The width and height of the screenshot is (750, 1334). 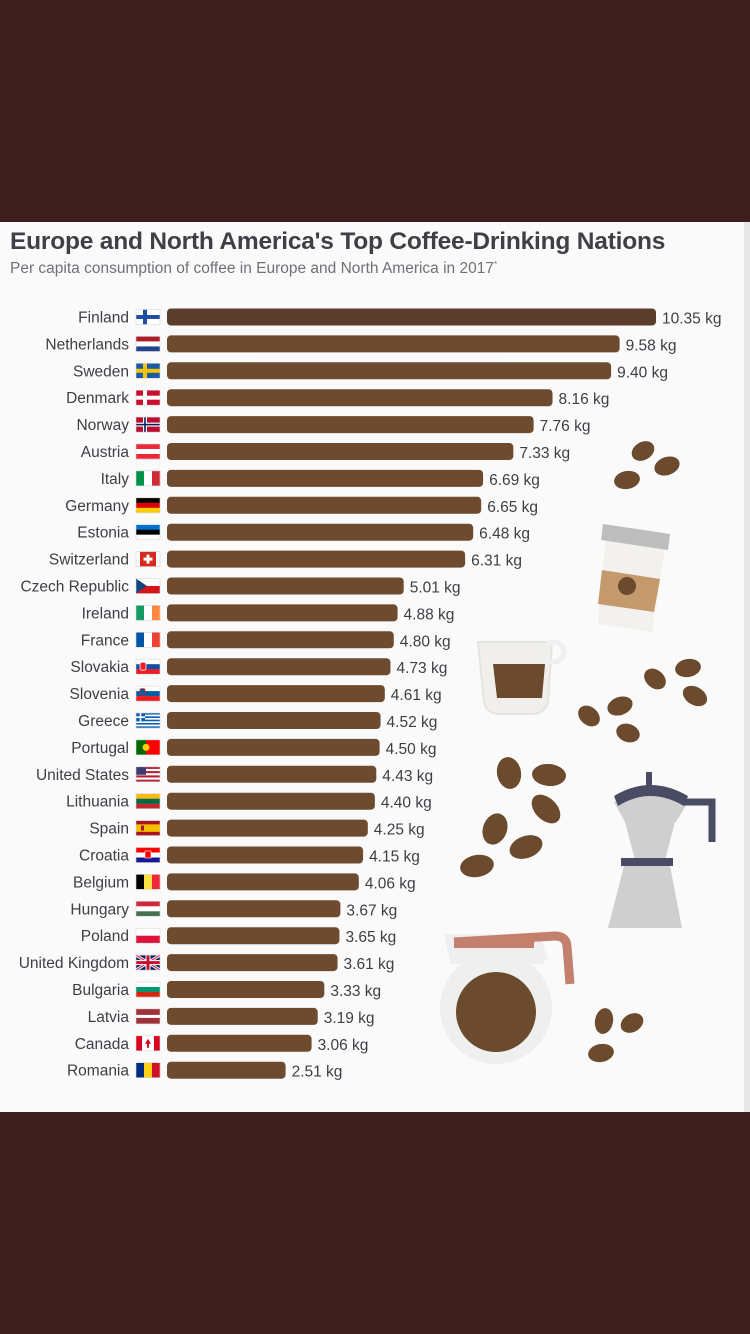 What do you see at coordinates (102, 1044) in the screenshot?
I see `category-label: Canada` at bounding box center [102, 1044].